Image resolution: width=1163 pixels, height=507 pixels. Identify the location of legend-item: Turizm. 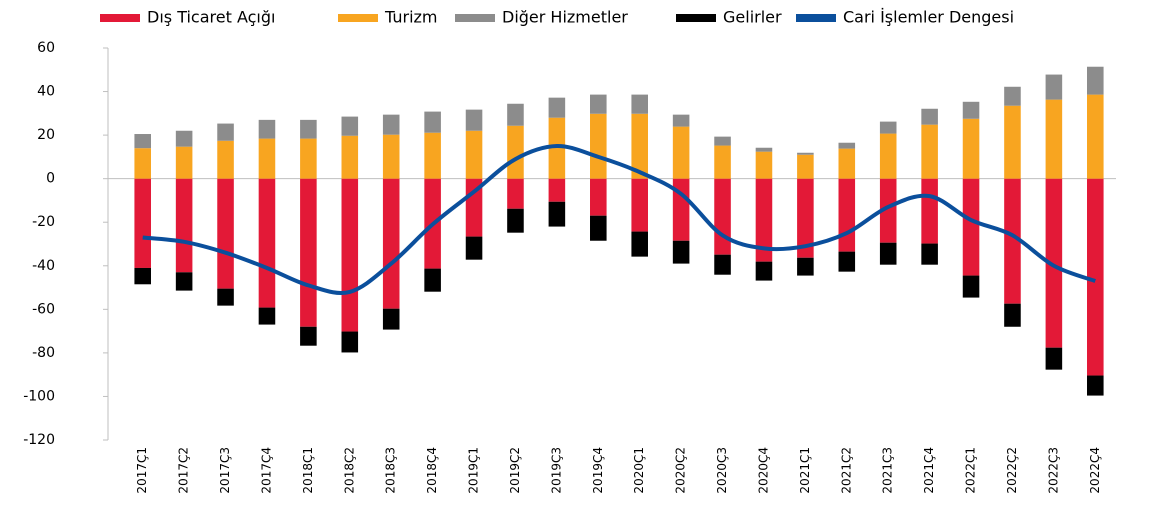
(388, 17).